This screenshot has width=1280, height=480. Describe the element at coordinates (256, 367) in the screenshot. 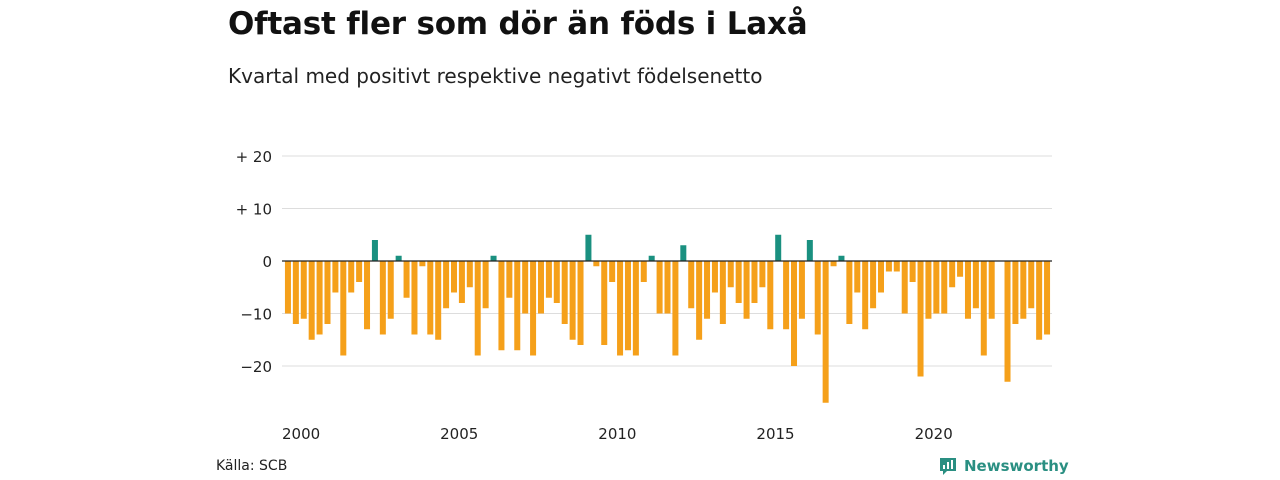

I see `y-tick-label: −20` at that location.